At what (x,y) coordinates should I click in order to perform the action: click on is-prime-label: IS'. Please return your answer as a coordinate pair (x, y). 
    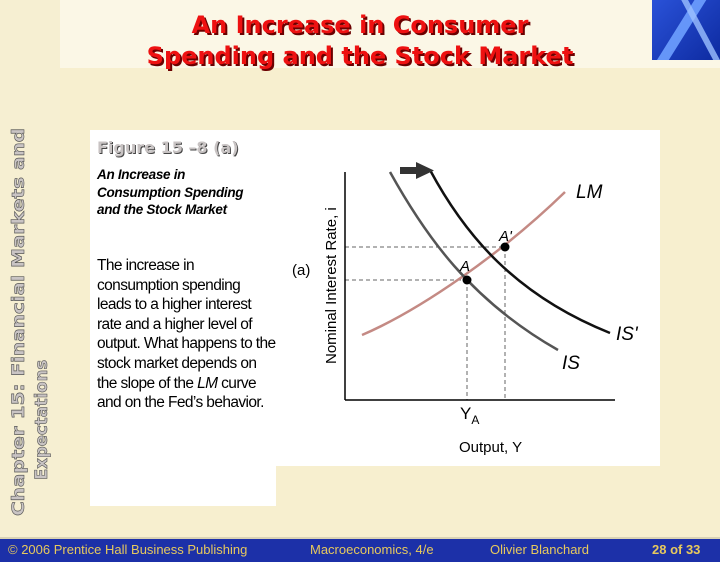
    Looking at the image, I should click on (627, 334).